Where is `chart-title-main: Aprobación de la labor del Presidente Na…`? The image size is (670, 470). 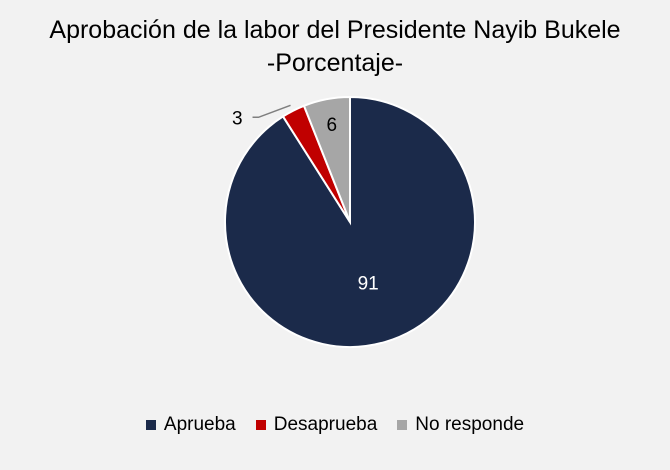
chart-title-main: Aprobación de la labor del Presidente Na… is located at coordinates (335, 30).